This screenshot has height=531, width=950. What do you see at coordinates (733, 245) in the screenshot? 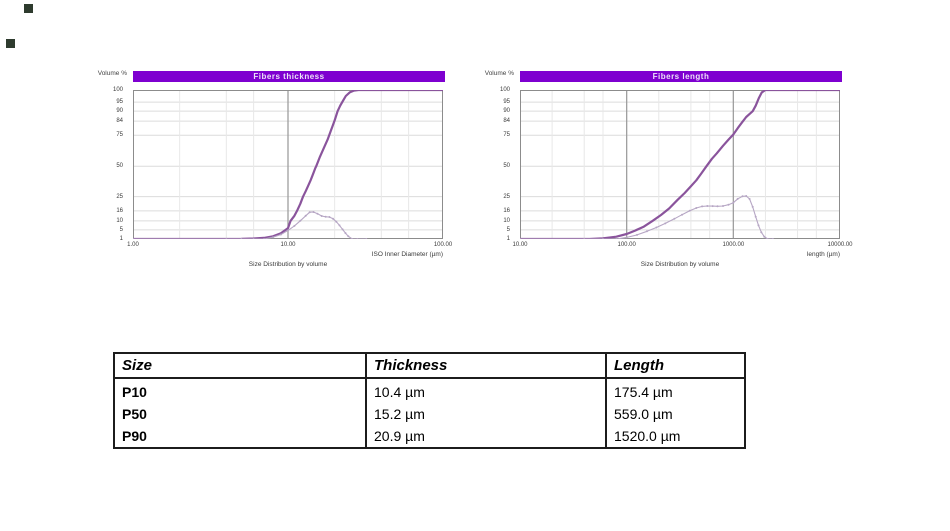
I see `x-tick-label: 1000.00` at bounding box center [733, 245].